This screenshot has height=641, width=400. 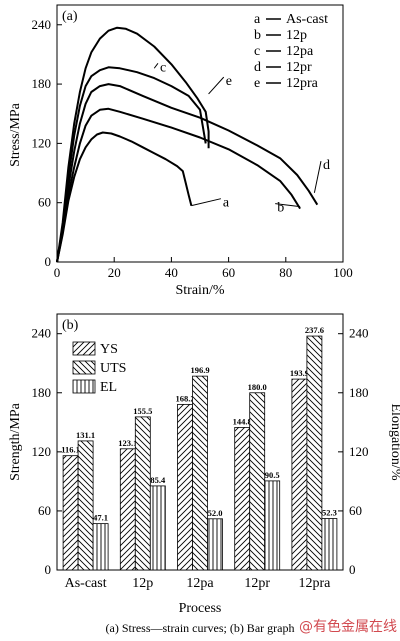 I want to click on legend-a-name-12pa: 12pa, so click(x=300, y=51).